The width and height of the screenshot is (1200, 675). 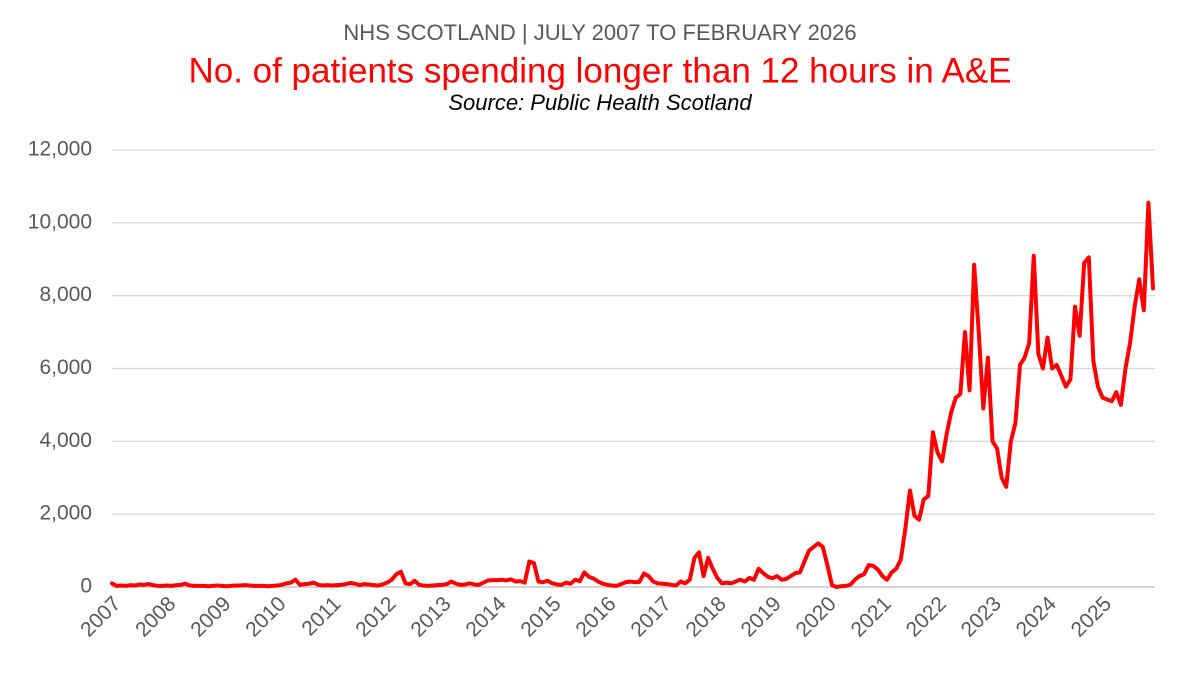 What do you see at coordinates (65, 294) in the screenshot?
I see `y-tick-label: 8,000` at bounding box center [65, 294].